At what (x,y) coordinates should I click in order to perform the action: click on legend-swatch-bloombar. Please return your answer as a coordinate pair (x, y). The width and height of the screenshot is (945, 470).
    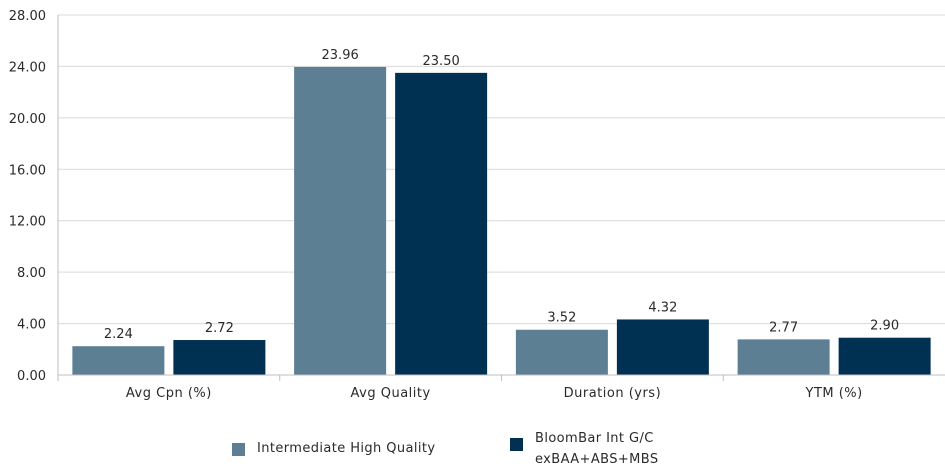
    Looking at the image, I should click on (516, 444).